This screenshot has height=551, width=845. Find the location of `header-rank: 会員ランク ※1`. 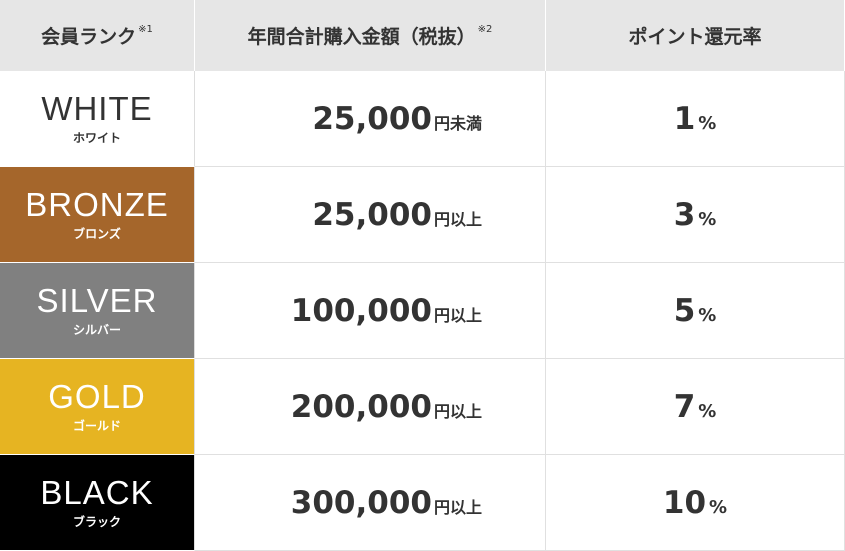

header-rank: 会員ランク ※1 is located at coordinates (97, 35).